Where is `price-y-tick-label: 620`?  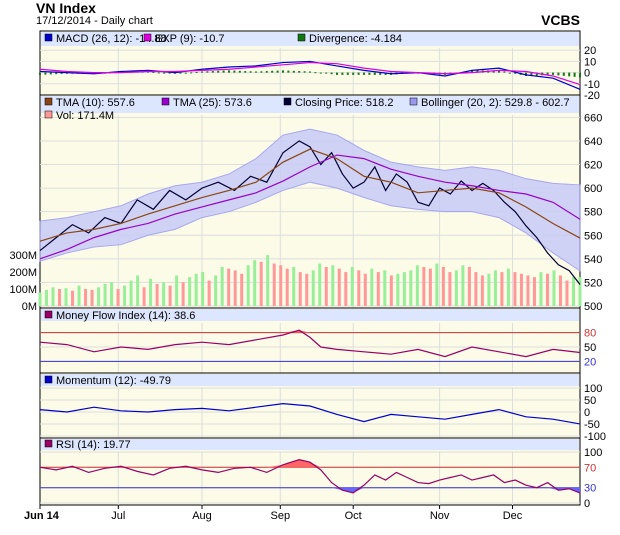
price-y-tick-label: 620 is located at coordinates (593, 166).